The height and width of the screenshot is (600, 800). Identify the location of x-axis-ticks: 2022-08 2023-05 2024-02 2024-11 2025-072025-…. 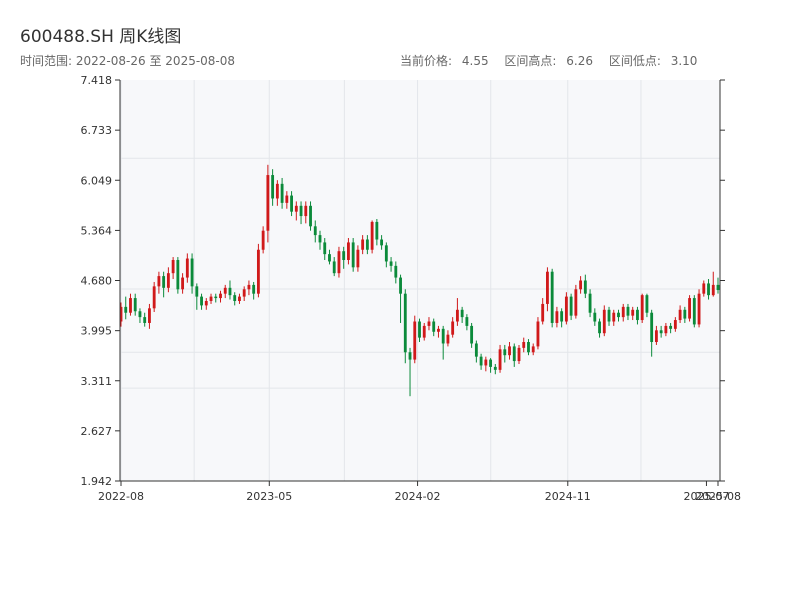
(419, 492).